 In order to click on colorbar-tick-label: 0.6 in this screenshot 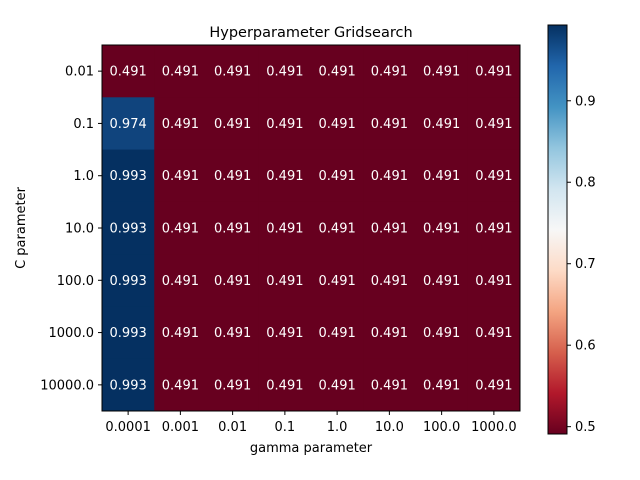, I will do `click(585, 346)`.